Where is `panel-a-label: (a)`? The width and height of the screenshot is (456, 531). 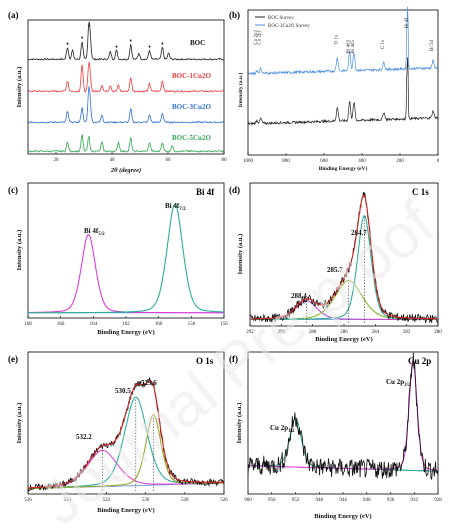 panel-a-label: (a) is located at coordinates (13, 15).